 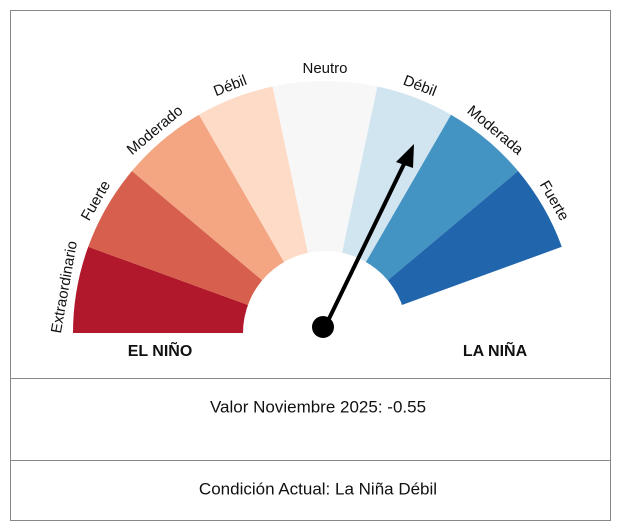 I want to click on needle-head, so click(x=405, y=156).